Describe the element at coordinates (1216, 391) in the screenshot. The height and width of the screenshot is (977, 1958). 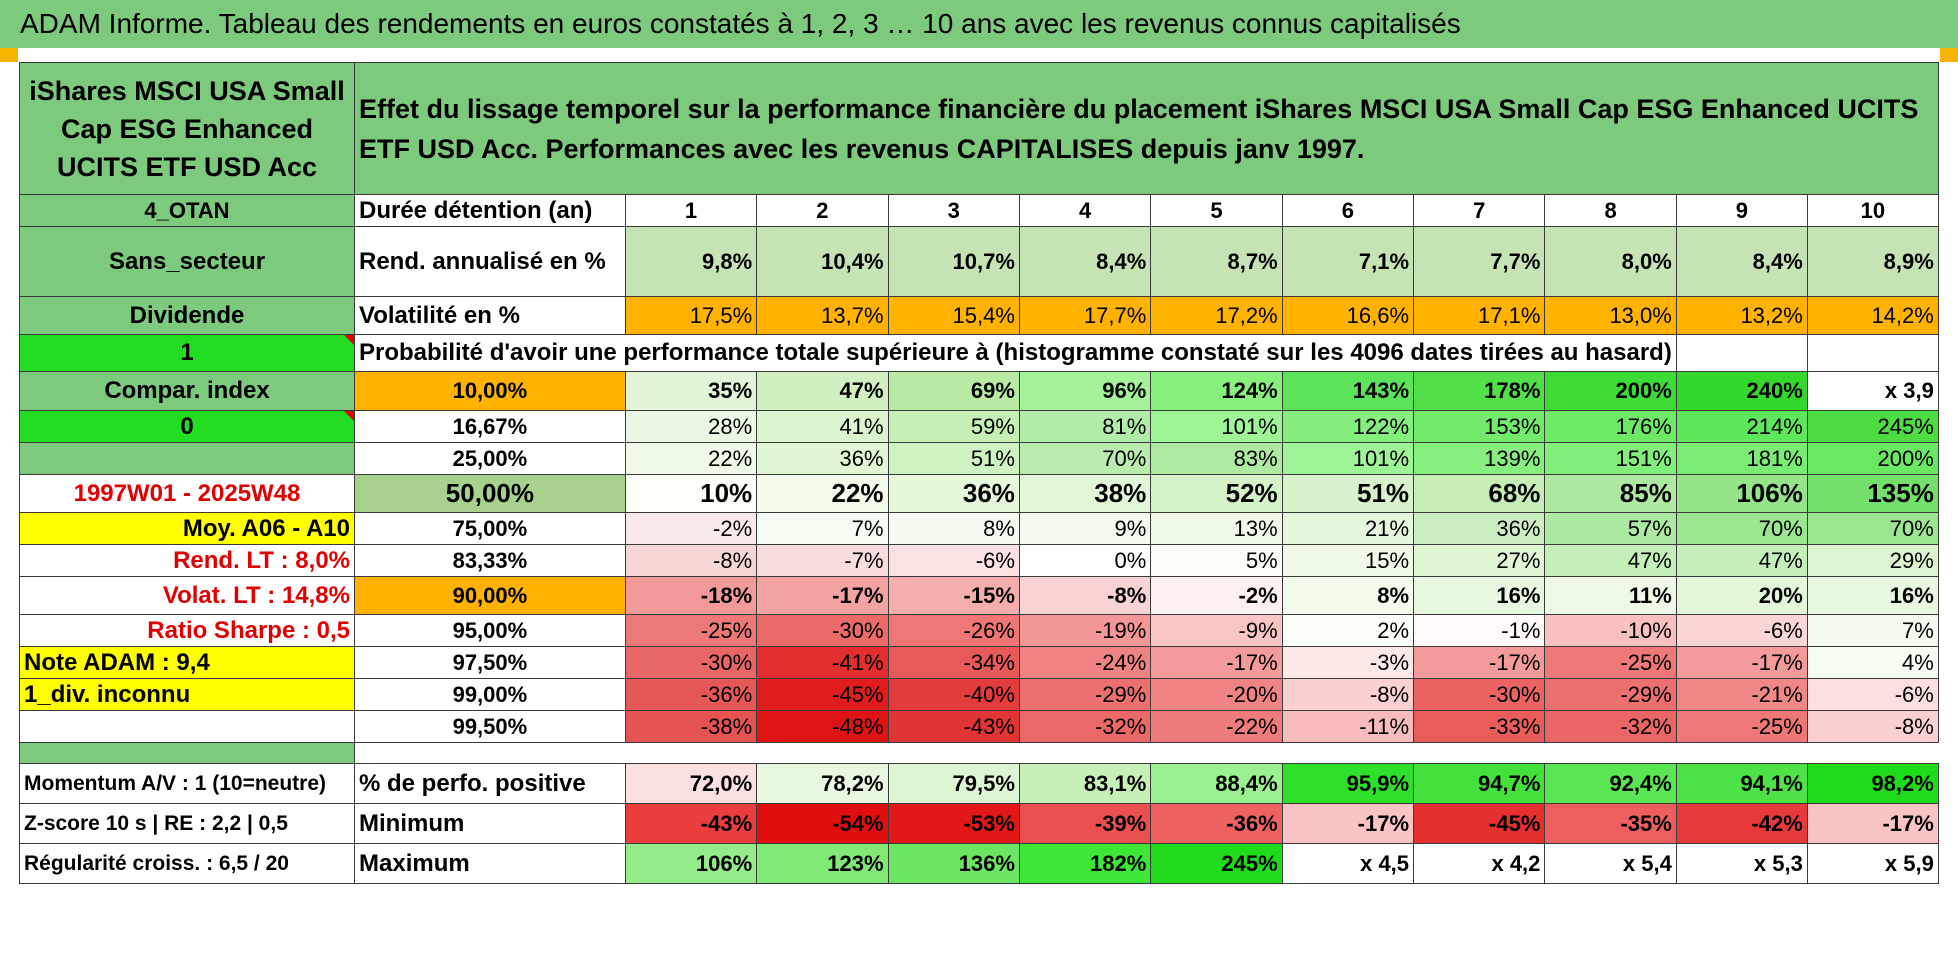
I see `quantile-value: 124%` at that location.